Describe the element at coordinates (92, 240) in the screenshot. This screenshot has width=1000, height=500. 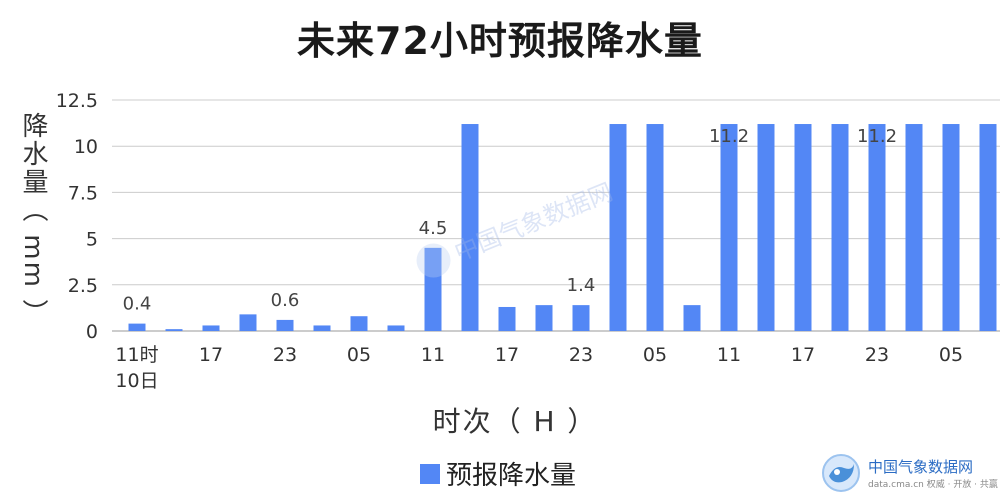
I see `y-tick-label: 5` at that location.